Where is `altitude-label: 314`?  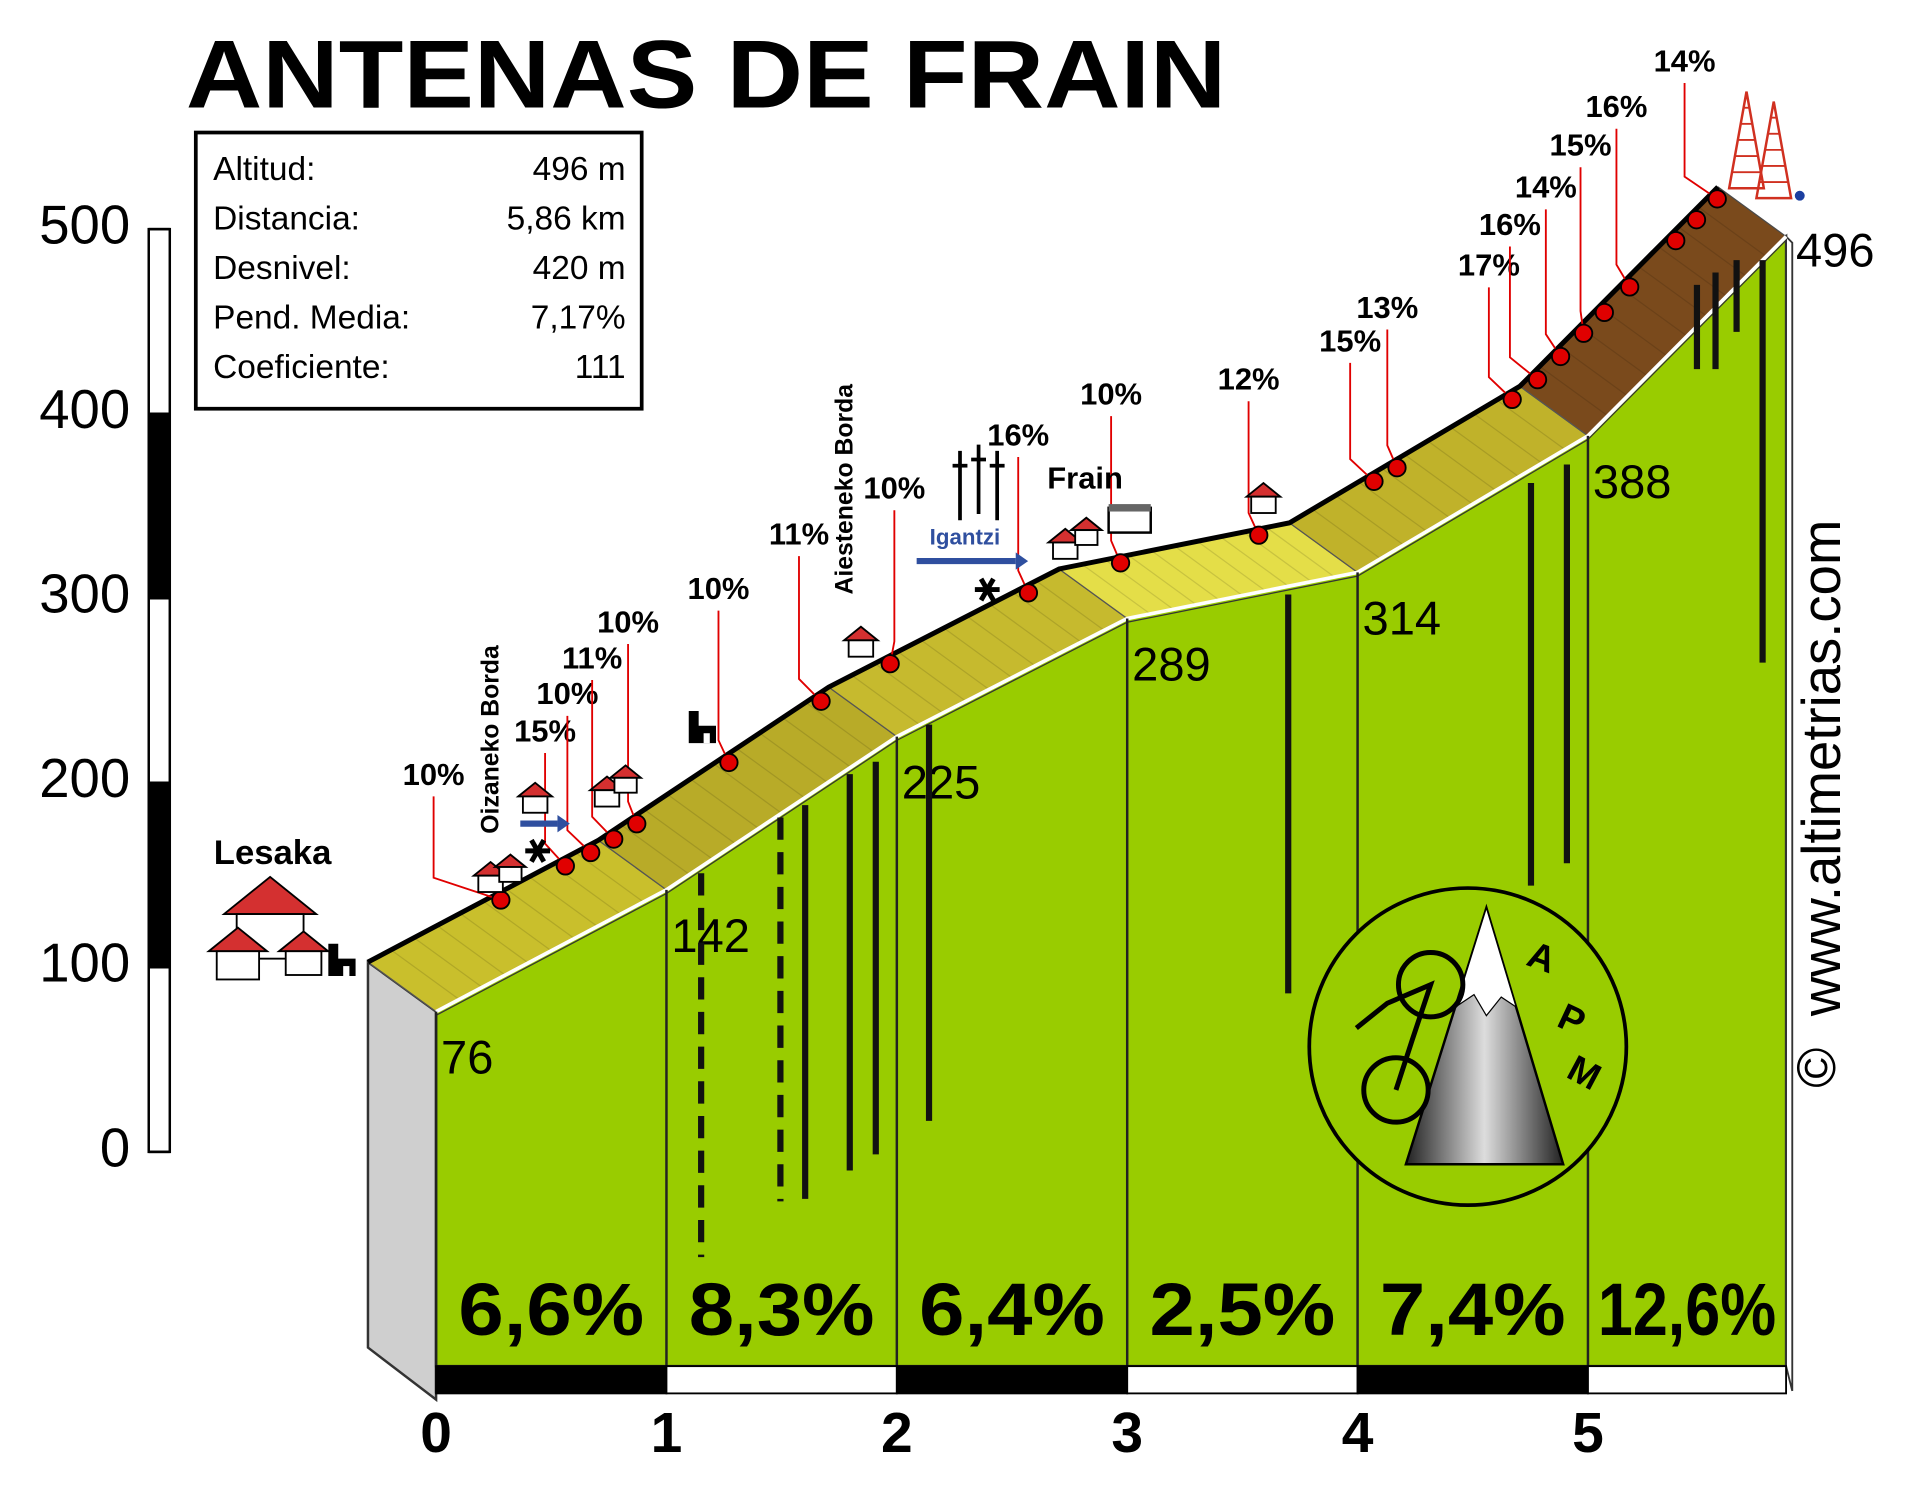 altitude-label: 314 is located at coordinates (1402, 617).